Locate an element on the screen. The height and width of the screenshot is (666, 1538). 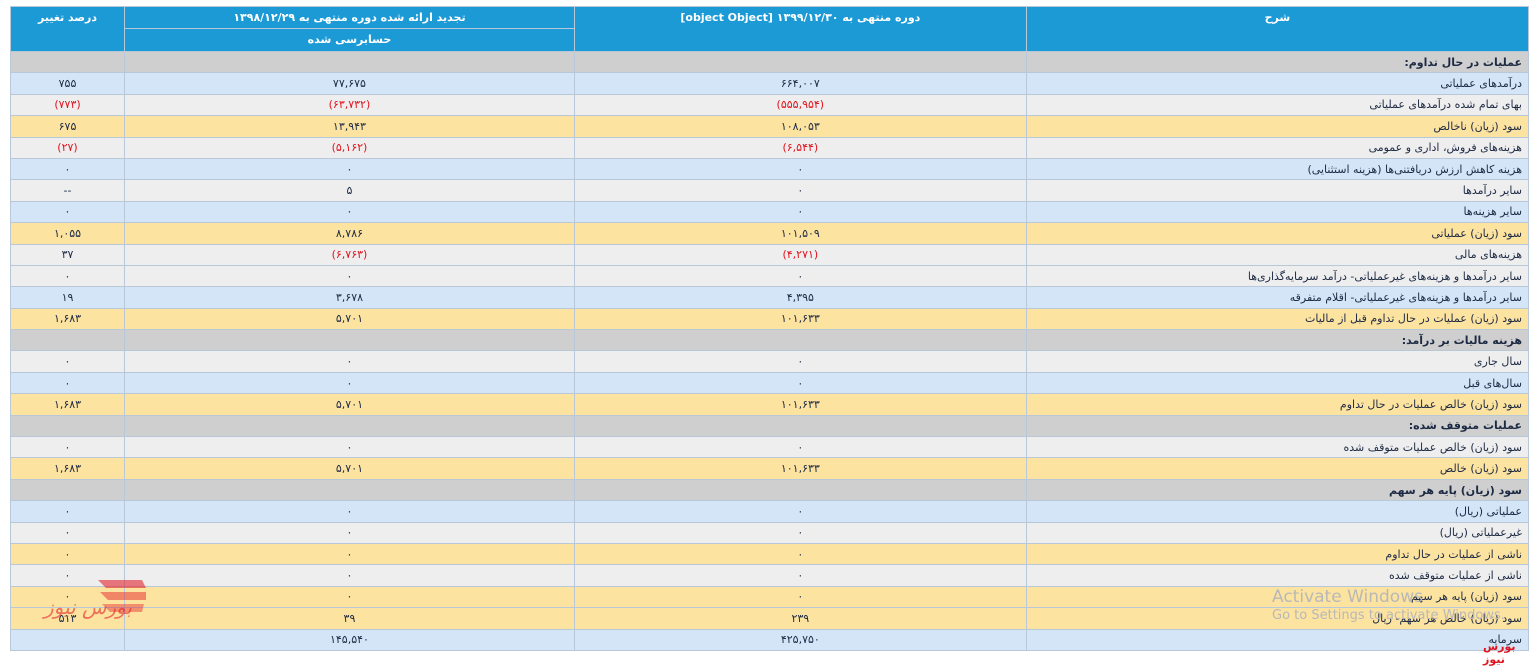
row-label: سال جاری is located at coordinates (1277, 361).